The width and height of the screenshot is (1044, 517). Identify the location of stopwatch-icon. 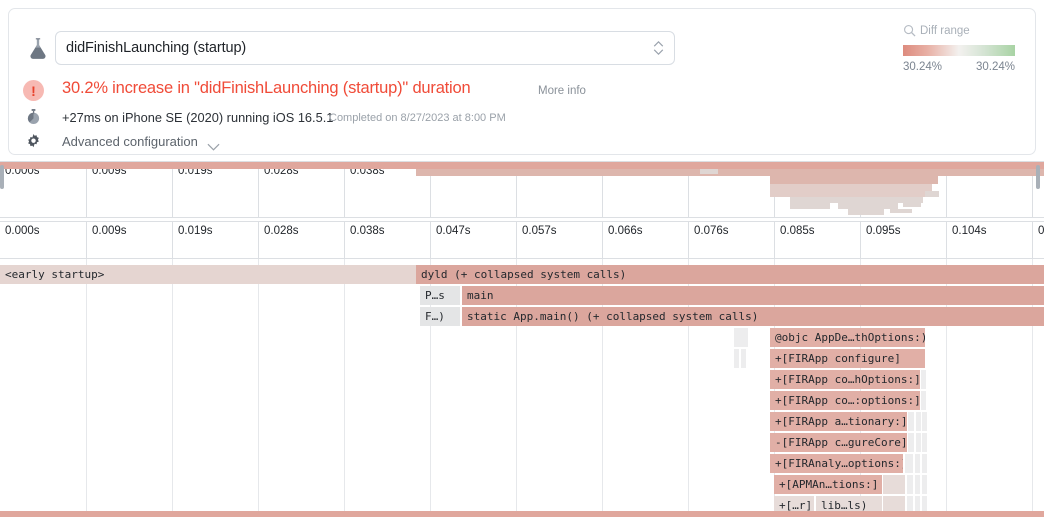
(33, 117).